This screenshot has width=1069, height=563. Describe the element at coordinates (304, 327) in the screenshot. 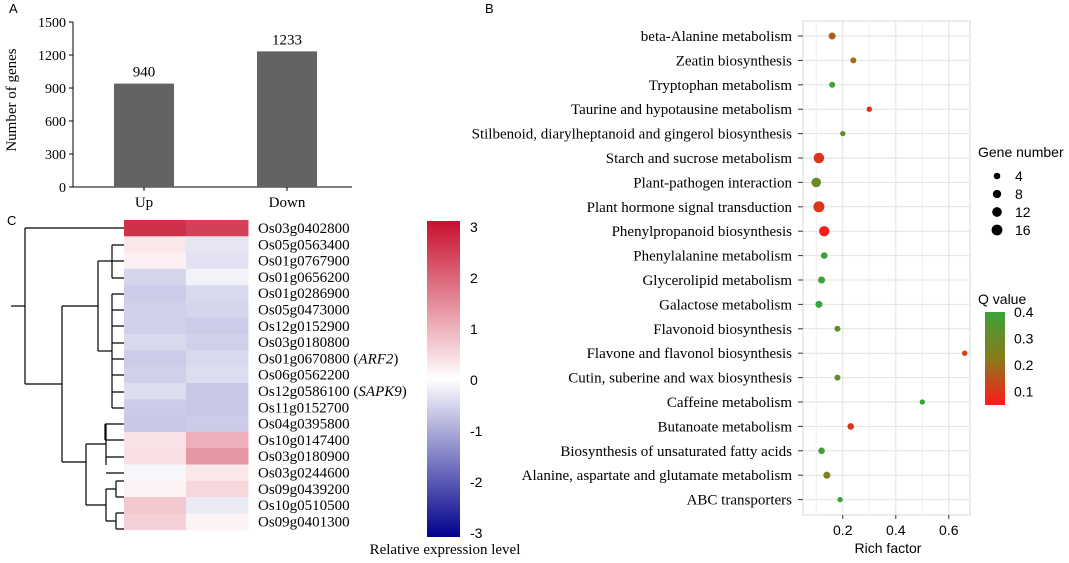

I see `heatmap-row-label: Os12g0152900` at that location.